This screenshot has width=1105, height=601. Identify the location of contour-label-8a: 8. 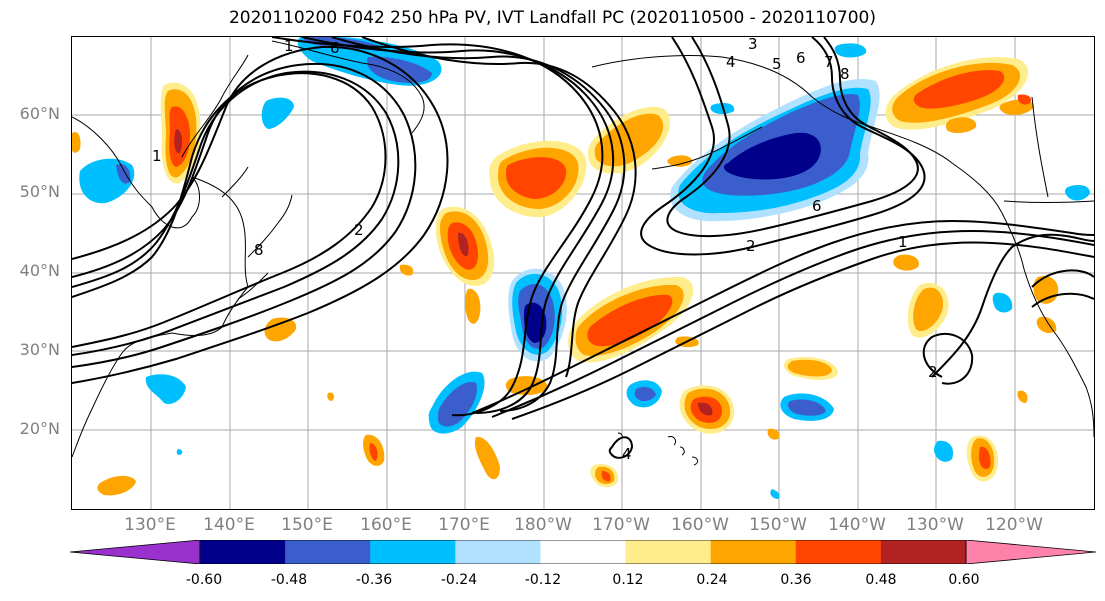
(259, 250).